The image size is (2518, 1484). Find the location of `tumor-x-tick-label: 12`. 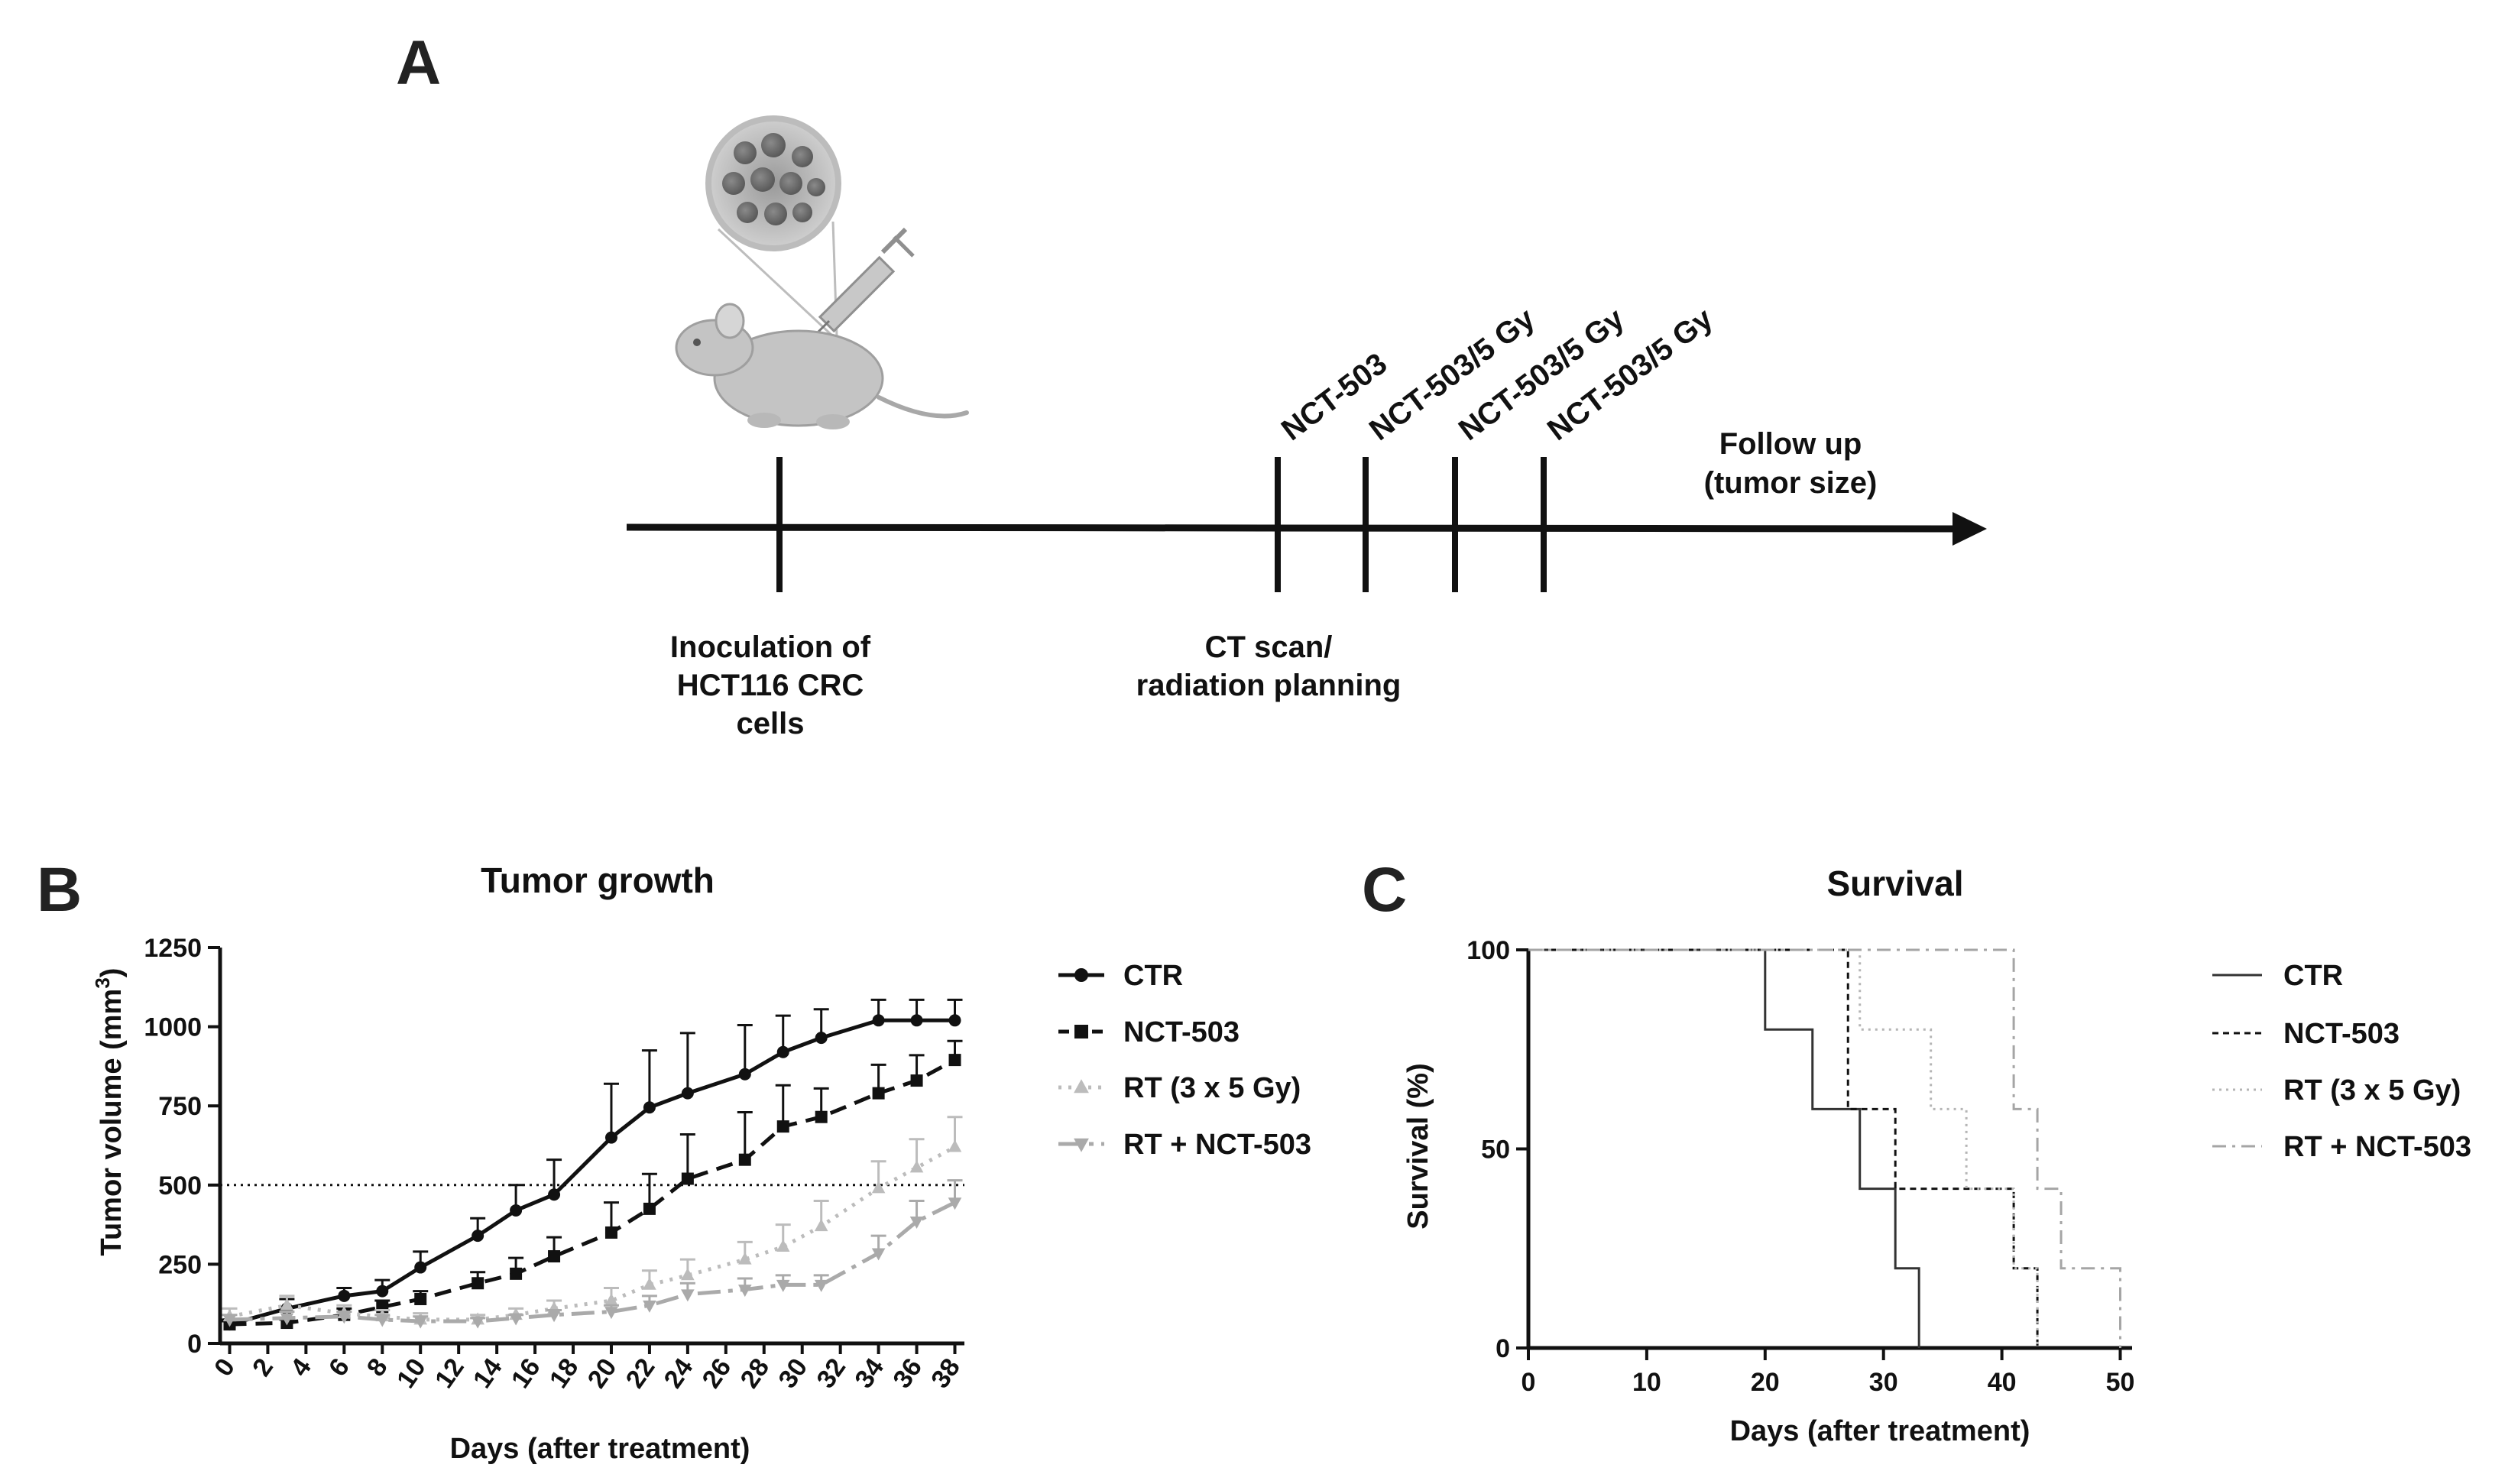

tumor-x-tick-label: 12 is located at coordinates (449, 1374).